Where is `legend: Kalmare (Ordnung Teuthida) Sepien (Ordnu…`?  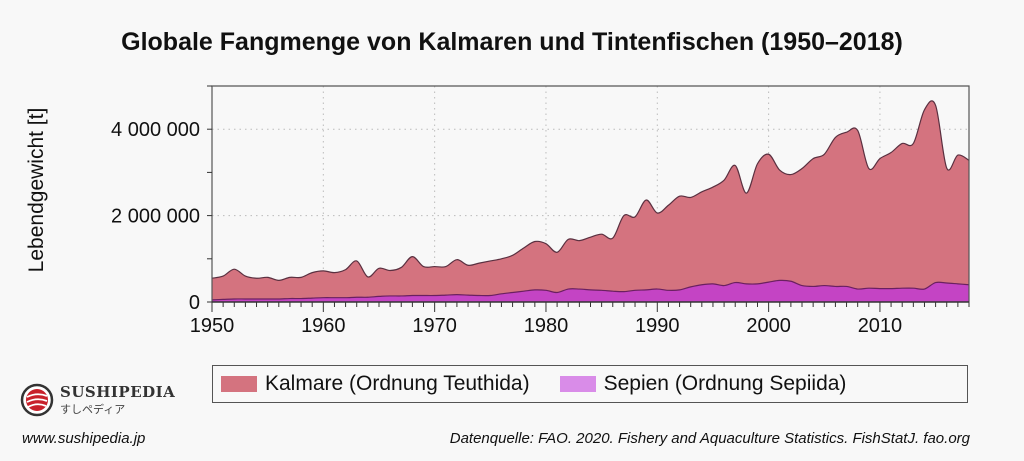 legend: Kalmare (Ordnung Teuthida) Sepien (Ordnu… is located at coordinates (590, 384).